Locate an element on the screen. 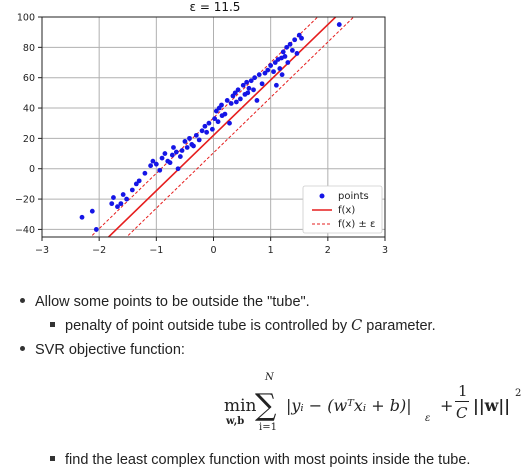 Image resolution: width=531 pixels, height=474 pixels. x-tick-label: 2 is located at coordinates (328, 250).